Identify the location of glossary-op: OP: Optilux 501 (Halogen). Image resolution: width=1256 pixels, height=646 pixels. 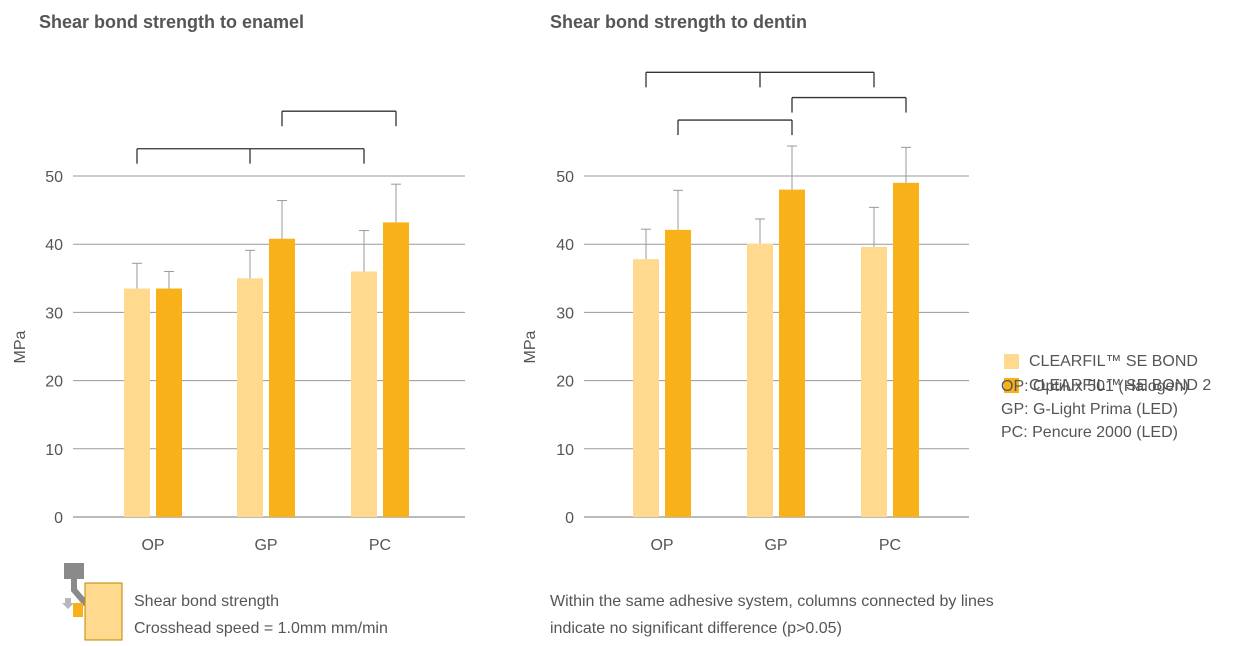
(1095, 386).